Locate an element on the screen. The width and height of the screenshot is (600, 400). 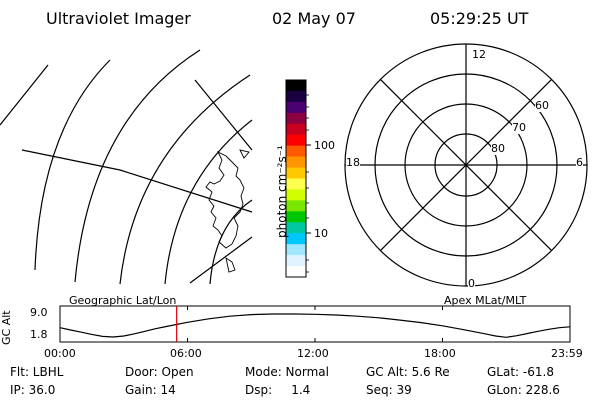
y-tick-label: 9.0 is located at coordinates (39, 312).